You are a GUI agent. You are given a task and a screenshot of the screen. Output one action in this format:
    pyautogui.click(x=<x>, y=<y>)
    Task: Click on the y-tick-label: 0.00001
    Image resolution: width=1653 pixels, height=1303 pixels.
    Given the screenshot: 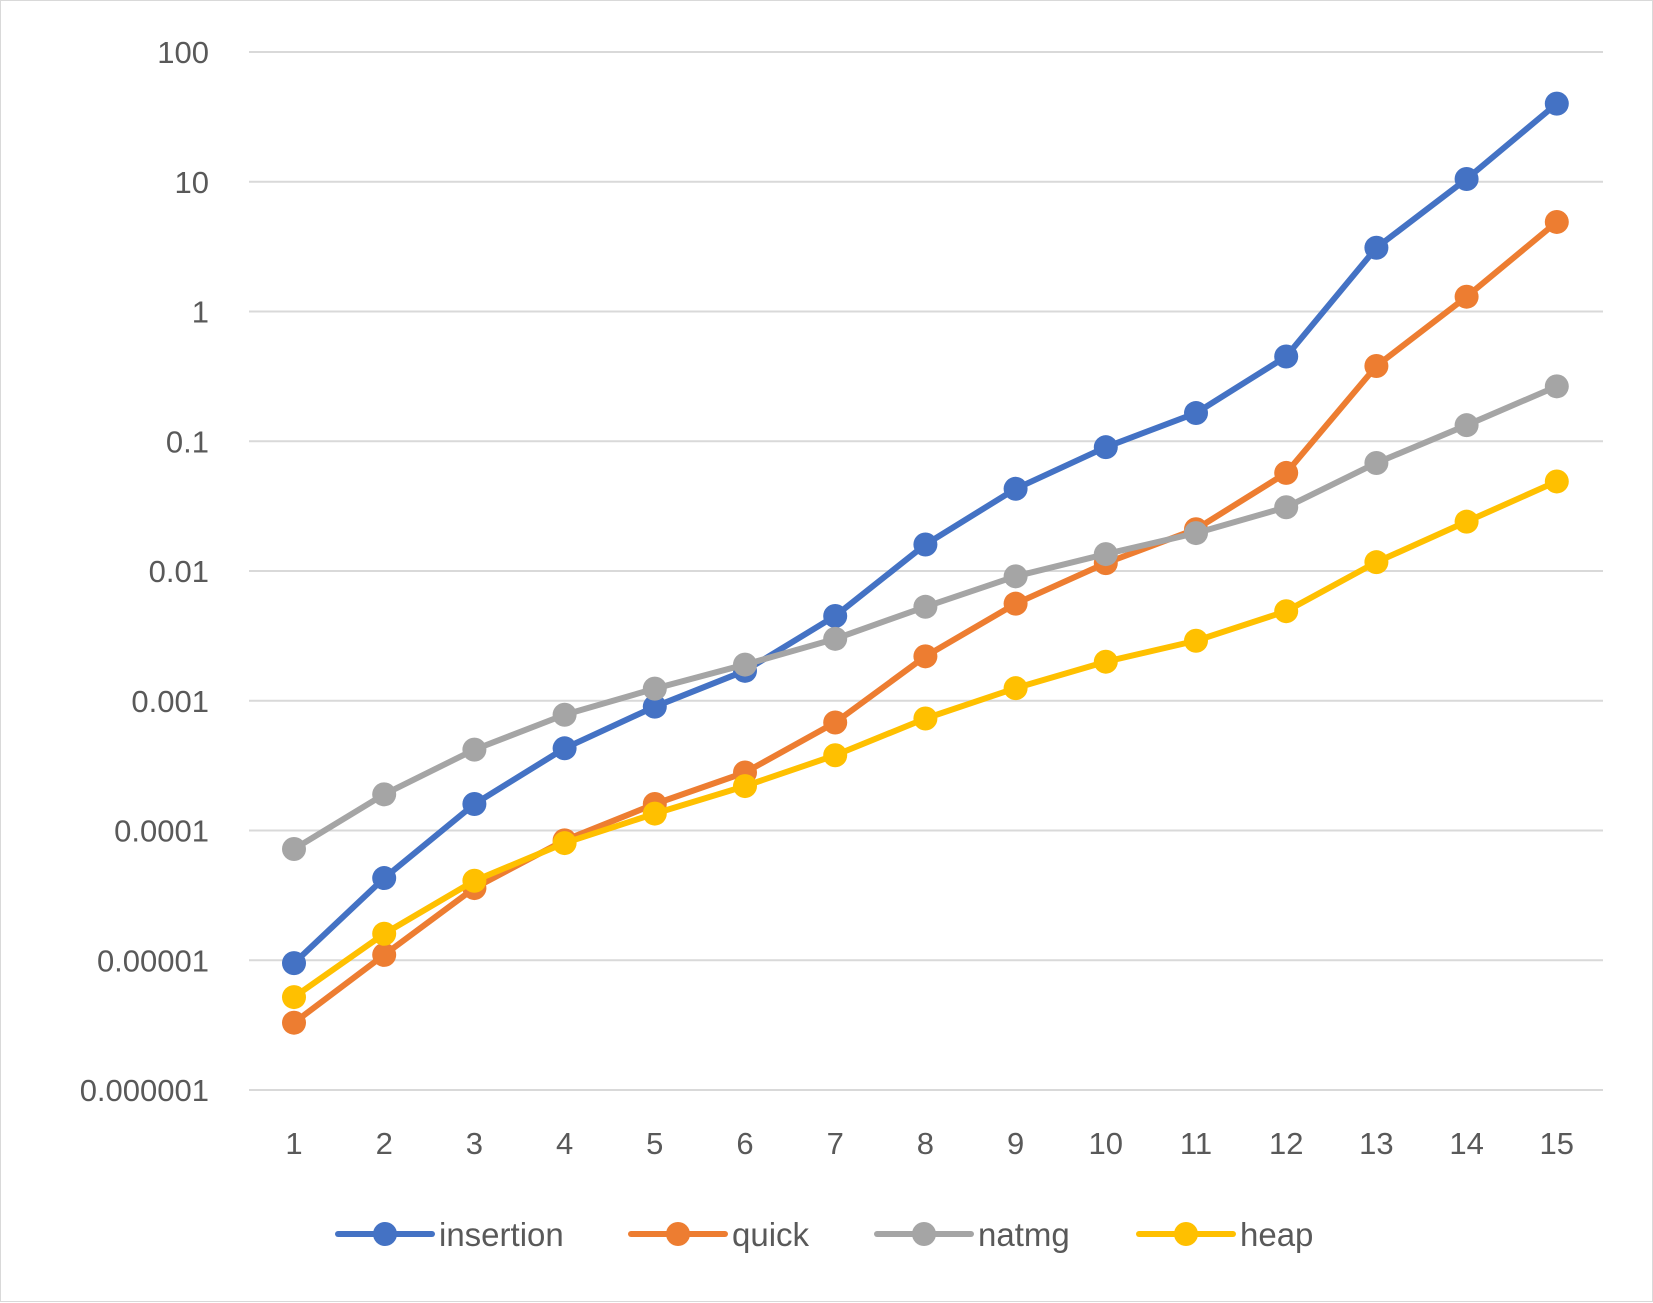 What is the action you would take?
    pyautogui.click(x=153, y=960)
    